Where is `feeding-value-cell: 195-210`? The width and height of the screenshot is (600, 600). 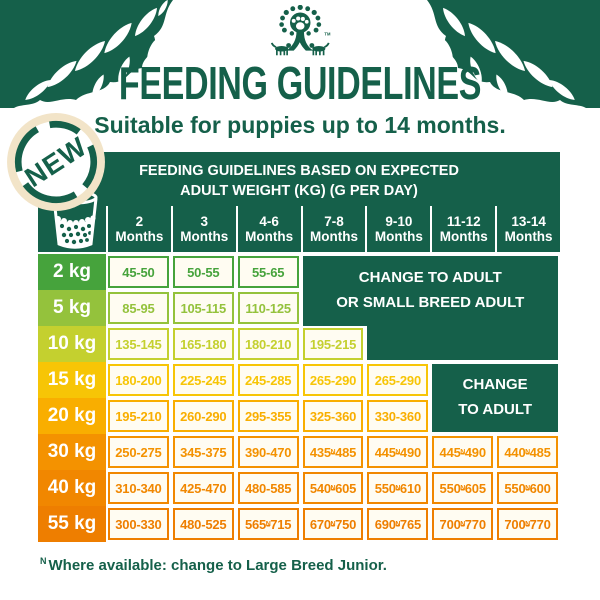 feeding-value-cell: 195-210 is located at coordinates (138, 416).